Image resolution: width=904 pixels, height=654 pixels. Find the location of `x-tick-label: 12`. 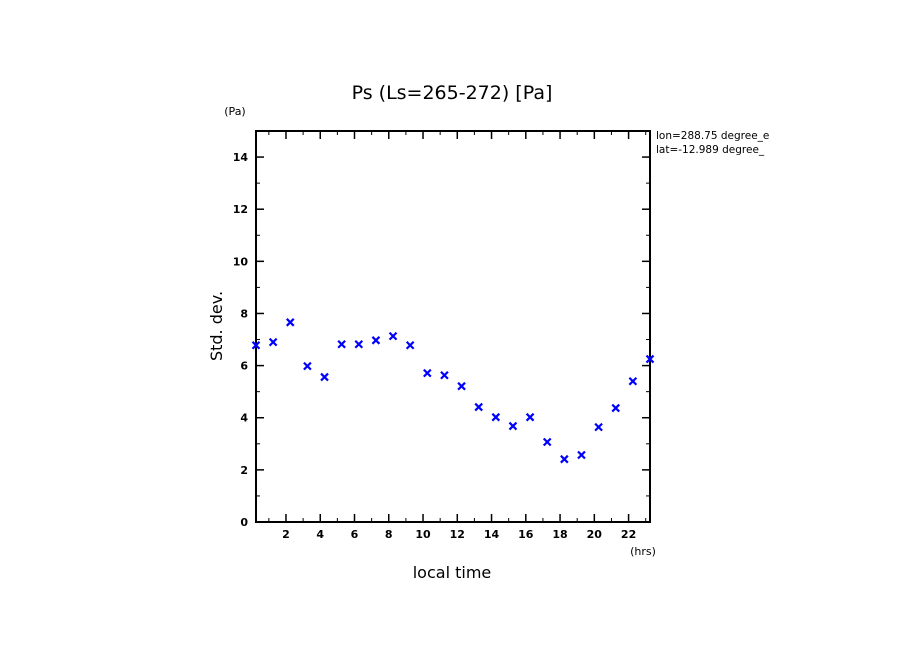

x-tick-label: 12 is located at coordinates (457, 534).